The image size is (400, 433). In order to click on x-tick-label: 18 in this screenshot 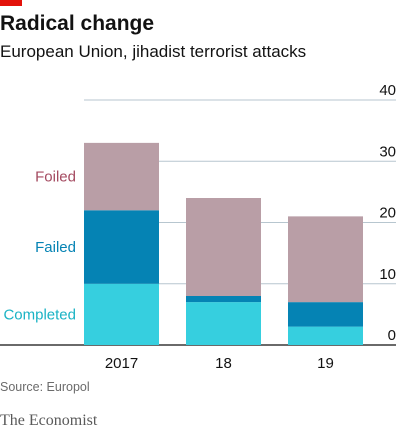, I will do `click(223, 363)`.